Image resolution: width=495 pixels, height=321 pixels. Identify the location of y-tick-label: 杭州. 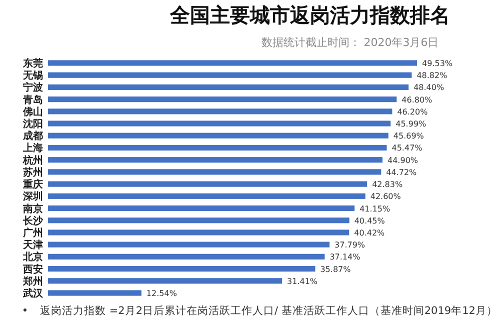
(32, 160).